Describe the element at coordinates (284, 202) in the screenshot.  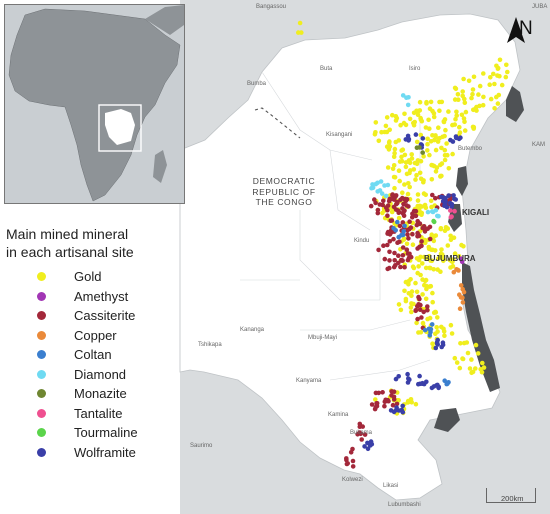
I see `country-label-line: THE CONGO` at that location.